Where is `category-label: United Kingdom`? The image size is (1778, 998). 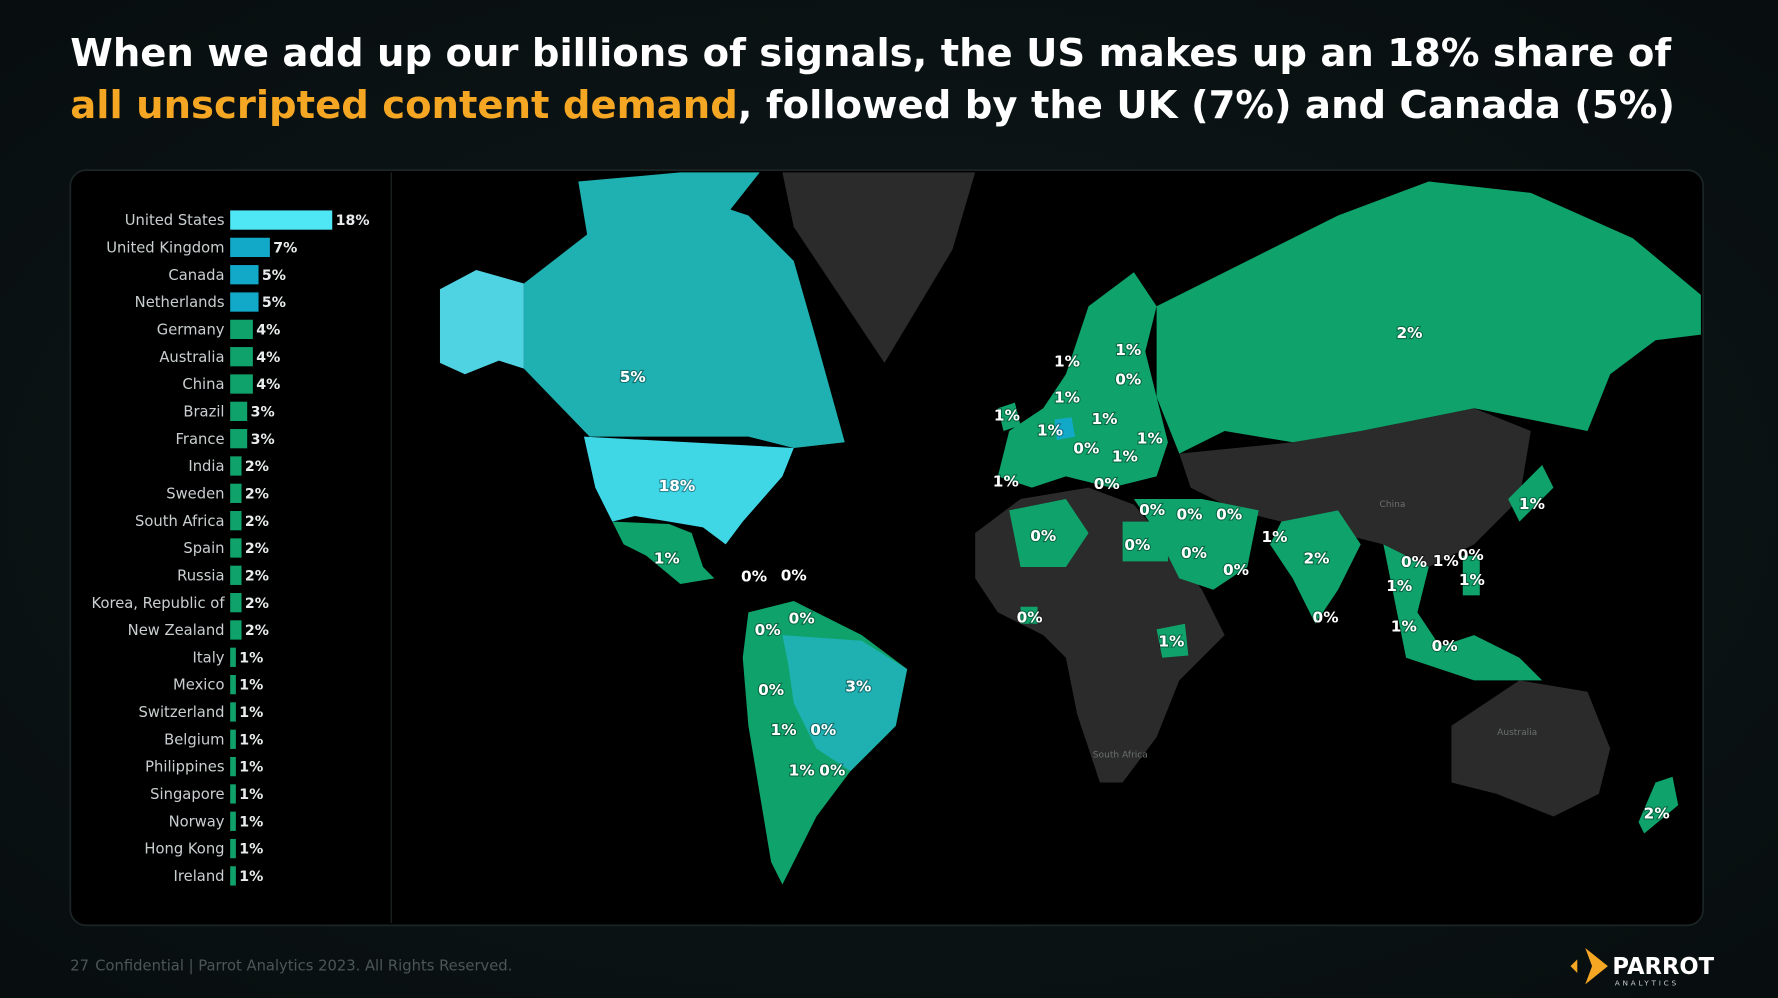 category-label: United Kingdom is located at coordinates (165, 248).